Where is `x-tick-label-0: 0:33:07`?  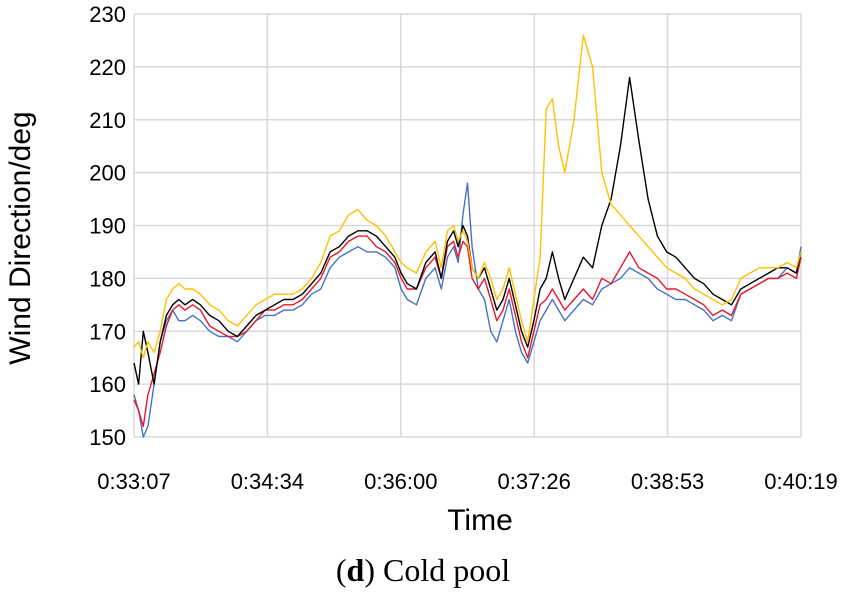 x-tick-label-0: 0:33:07 is located at coordinates (133, 481).